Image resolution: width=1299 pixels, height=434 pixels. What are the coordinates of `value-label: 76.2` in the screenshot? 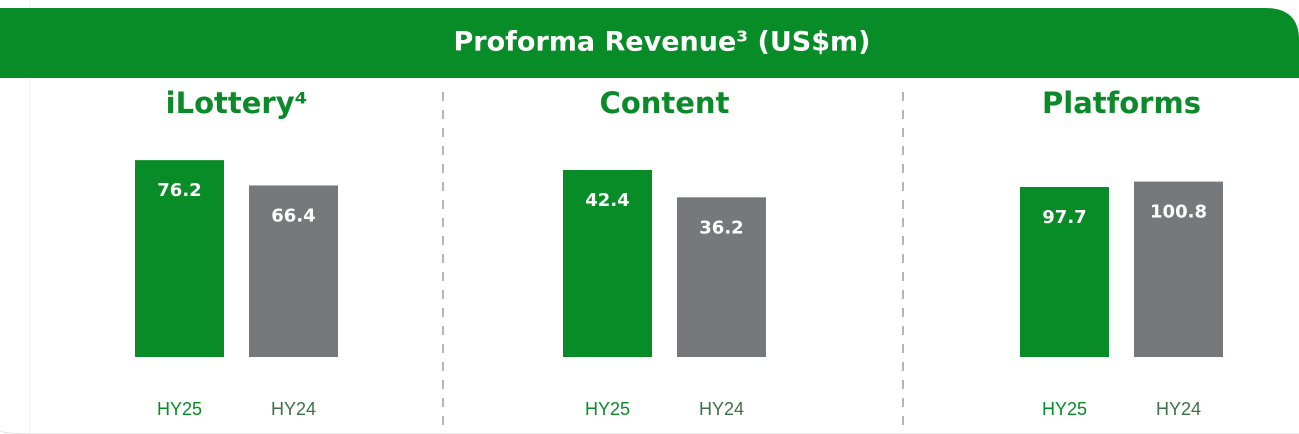 It's located at (179, 190).